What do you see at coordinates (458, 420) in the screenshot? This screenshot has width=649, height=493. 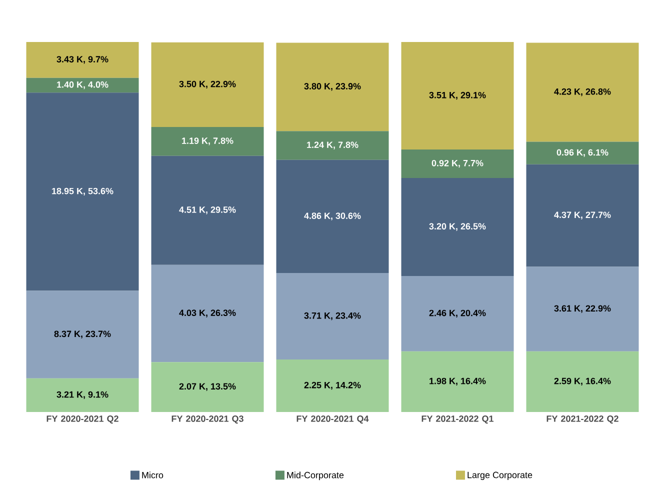 I see `x-tick-label: FY 2021-2022 Q1` at bounding box center [458, 420].